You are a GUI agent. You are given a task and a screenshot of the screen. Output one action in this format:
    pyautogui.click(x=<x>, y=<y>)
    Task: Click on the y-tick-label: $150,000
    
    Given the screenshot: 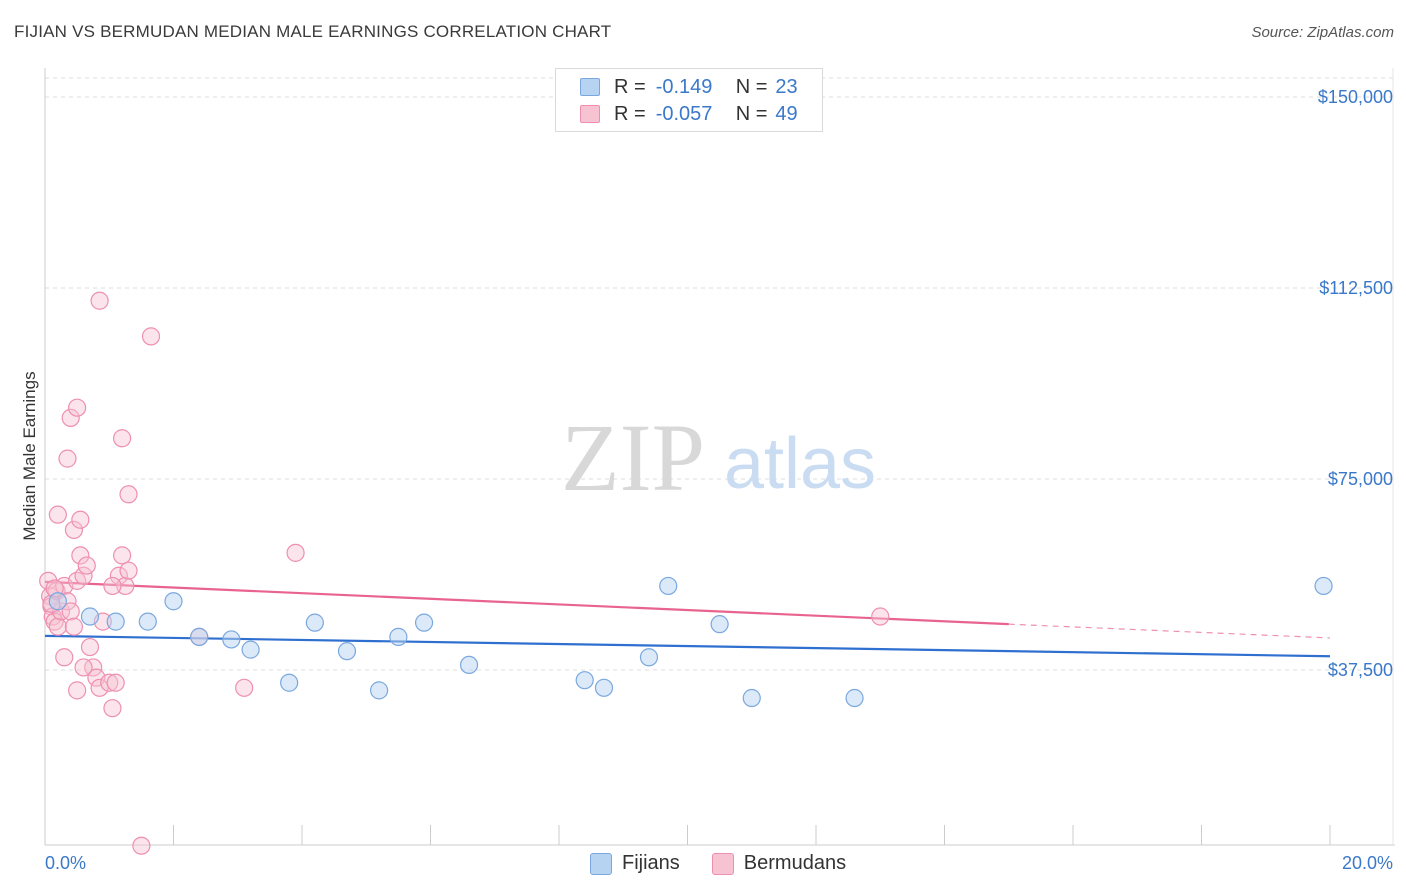 What is the action you would take?
    pyautogui.click(x=1355, y=97)
    